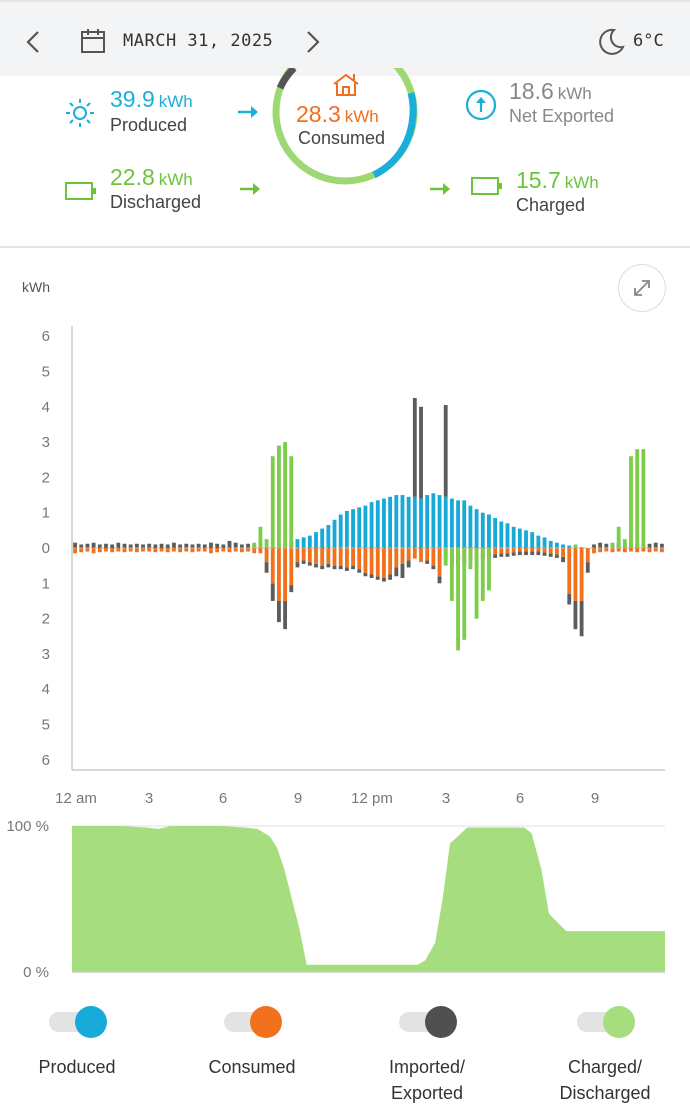 The image size is (690, 1106). What do you see at coordinates (611, 42) in the screenshot?
I see `moon-icon` at bounding box center [611, 42].